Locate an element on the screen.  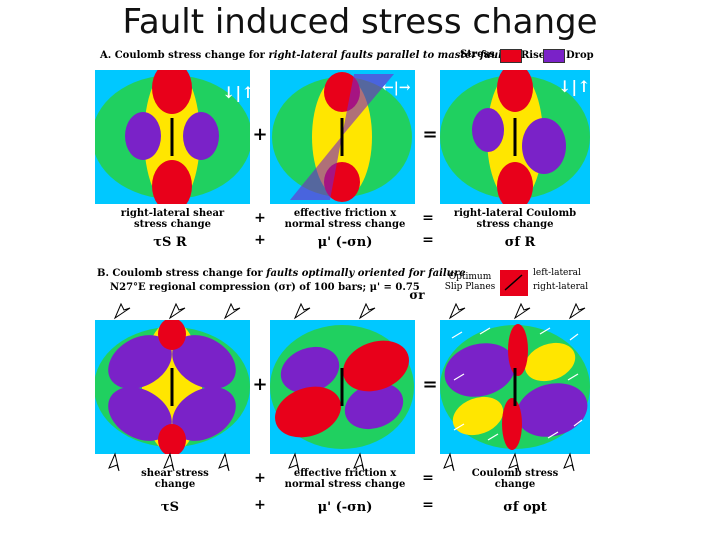
op-b-plus: + is located at coordinates (260, 384).